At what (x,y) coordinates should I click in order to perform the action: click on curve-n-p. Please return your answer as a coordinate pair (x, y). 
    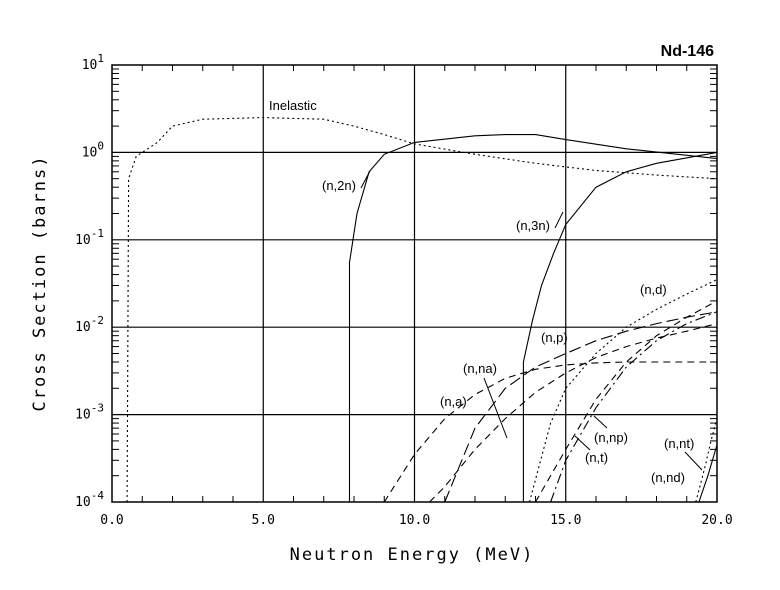
    Looking at the image, I should click on (581, 407).